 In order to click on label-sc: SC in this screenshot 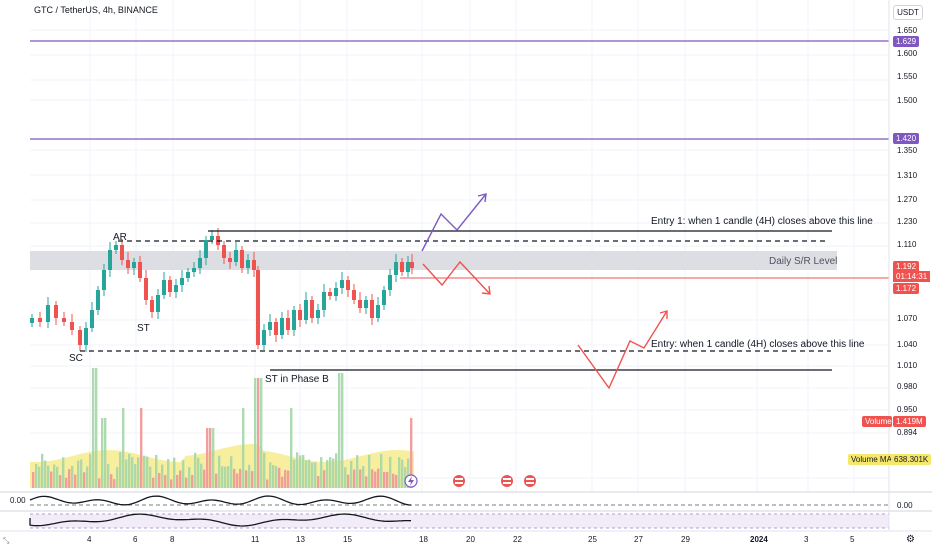, I will do `click(76, 358)`.